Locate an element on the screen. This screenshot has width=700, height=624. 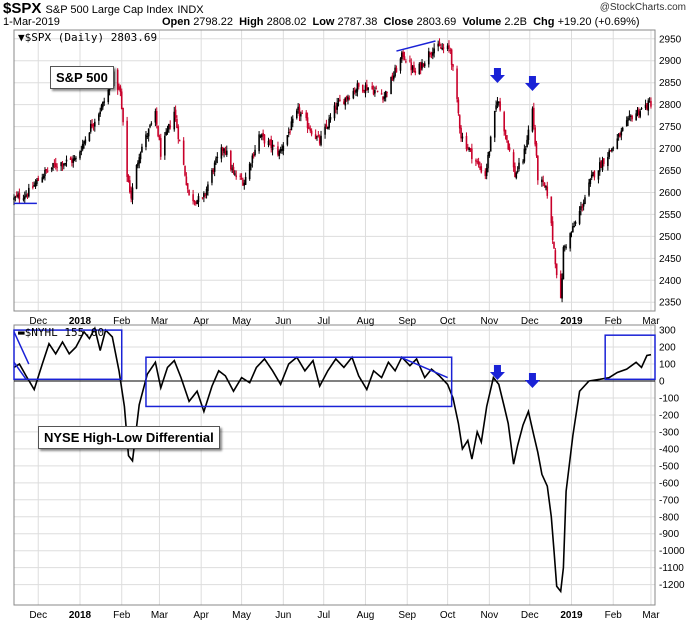
nyhl-x-tick-label: Oct is located at coordinates (448, 615).